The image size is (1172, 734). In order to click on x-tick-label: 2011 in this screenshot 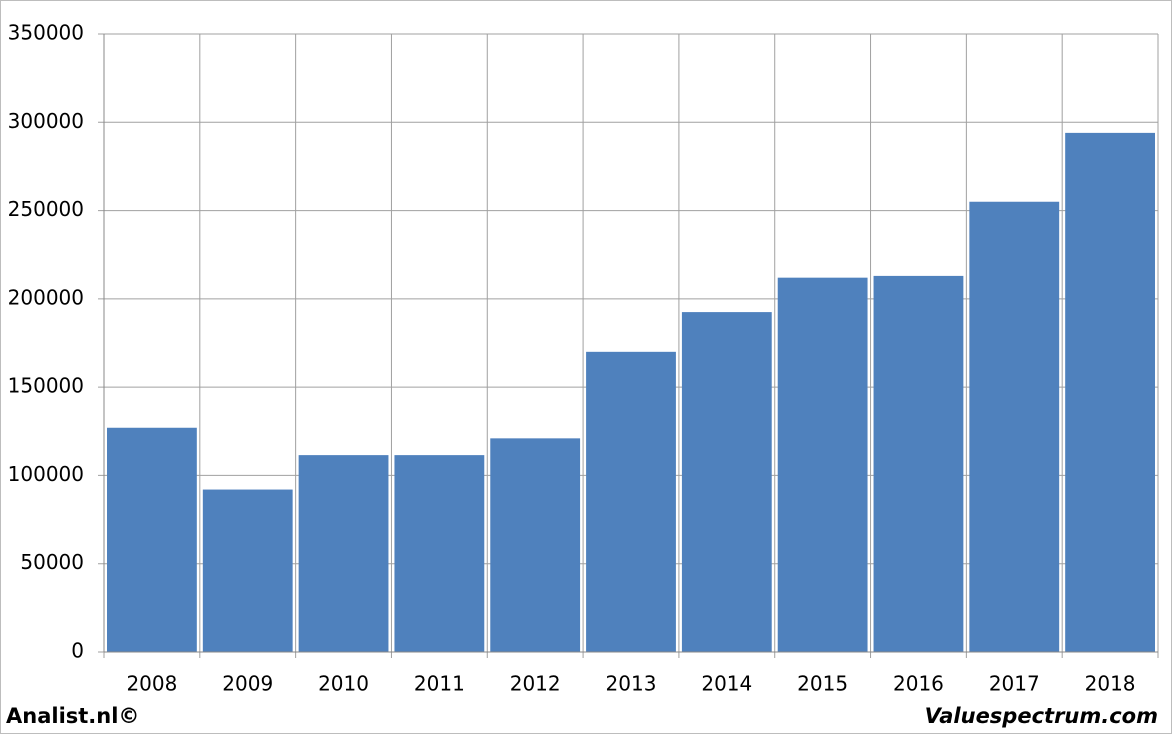, I will do `click(439, 684)`.